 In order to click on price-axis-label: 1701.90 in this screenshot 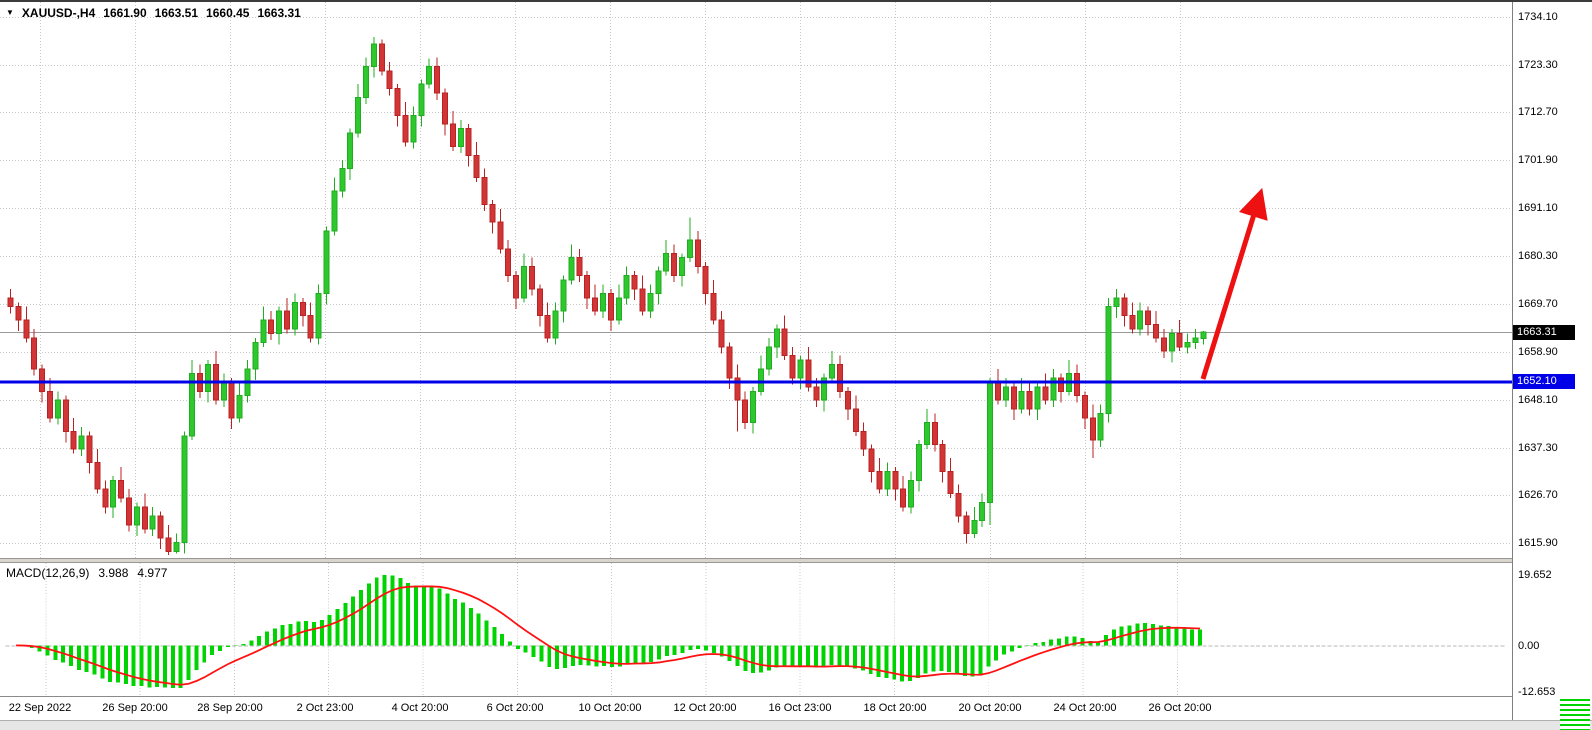, I will do `click(1538, 160)`.